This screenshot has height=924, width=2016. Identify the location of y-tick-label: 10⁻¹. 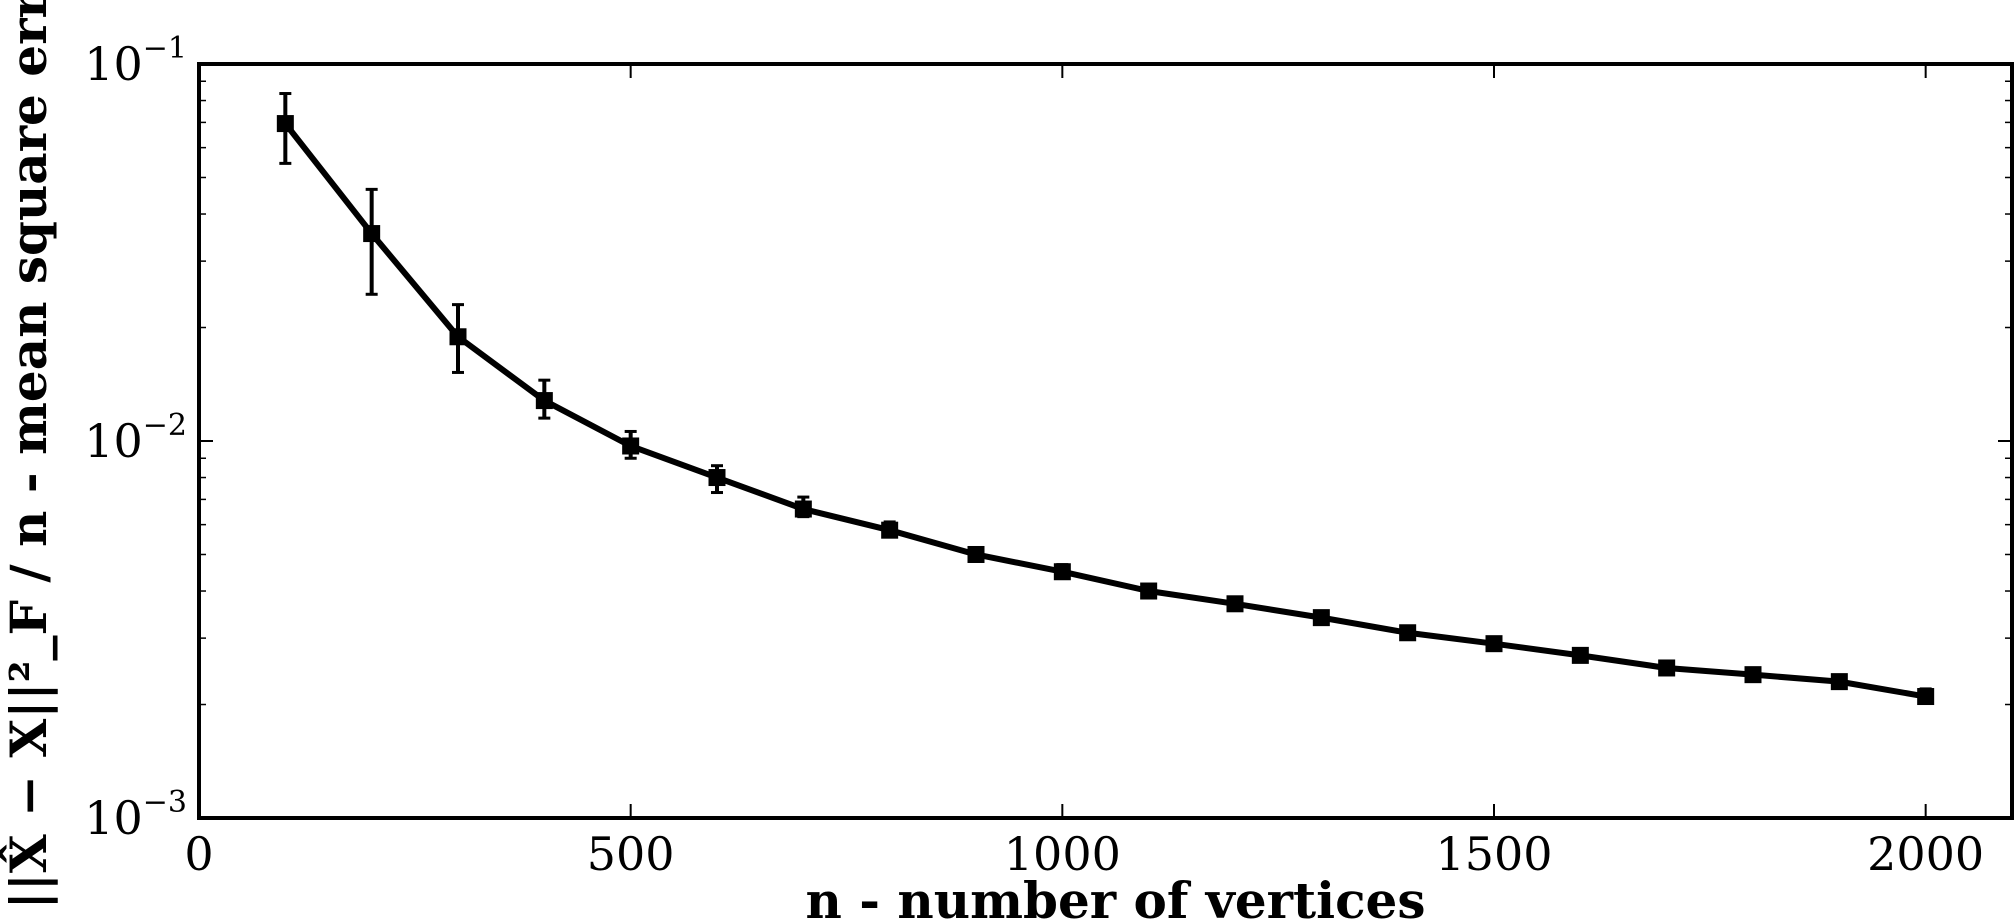
(135, 61).